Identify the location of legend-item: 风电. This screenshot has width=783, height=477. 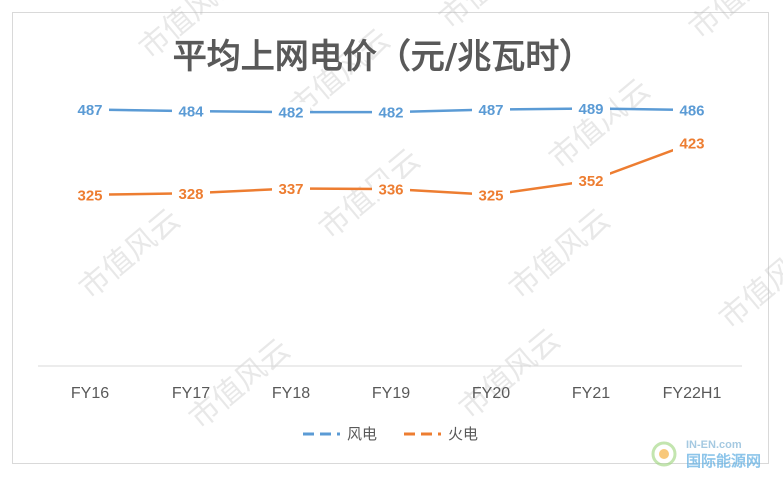
(340, 434).